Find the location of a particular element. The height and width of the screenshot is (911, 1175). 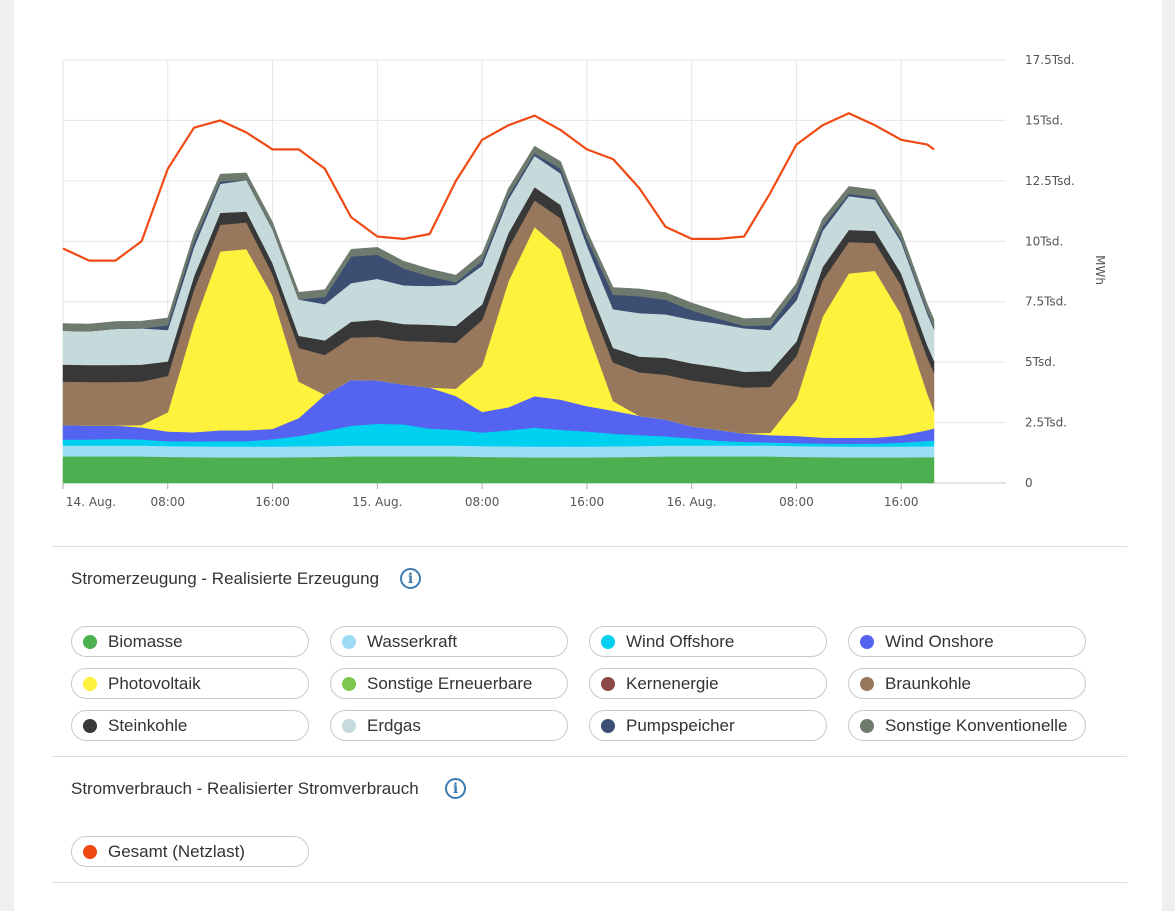

x-tick-label: 16. Aug. is located at coordinates (692, 502).